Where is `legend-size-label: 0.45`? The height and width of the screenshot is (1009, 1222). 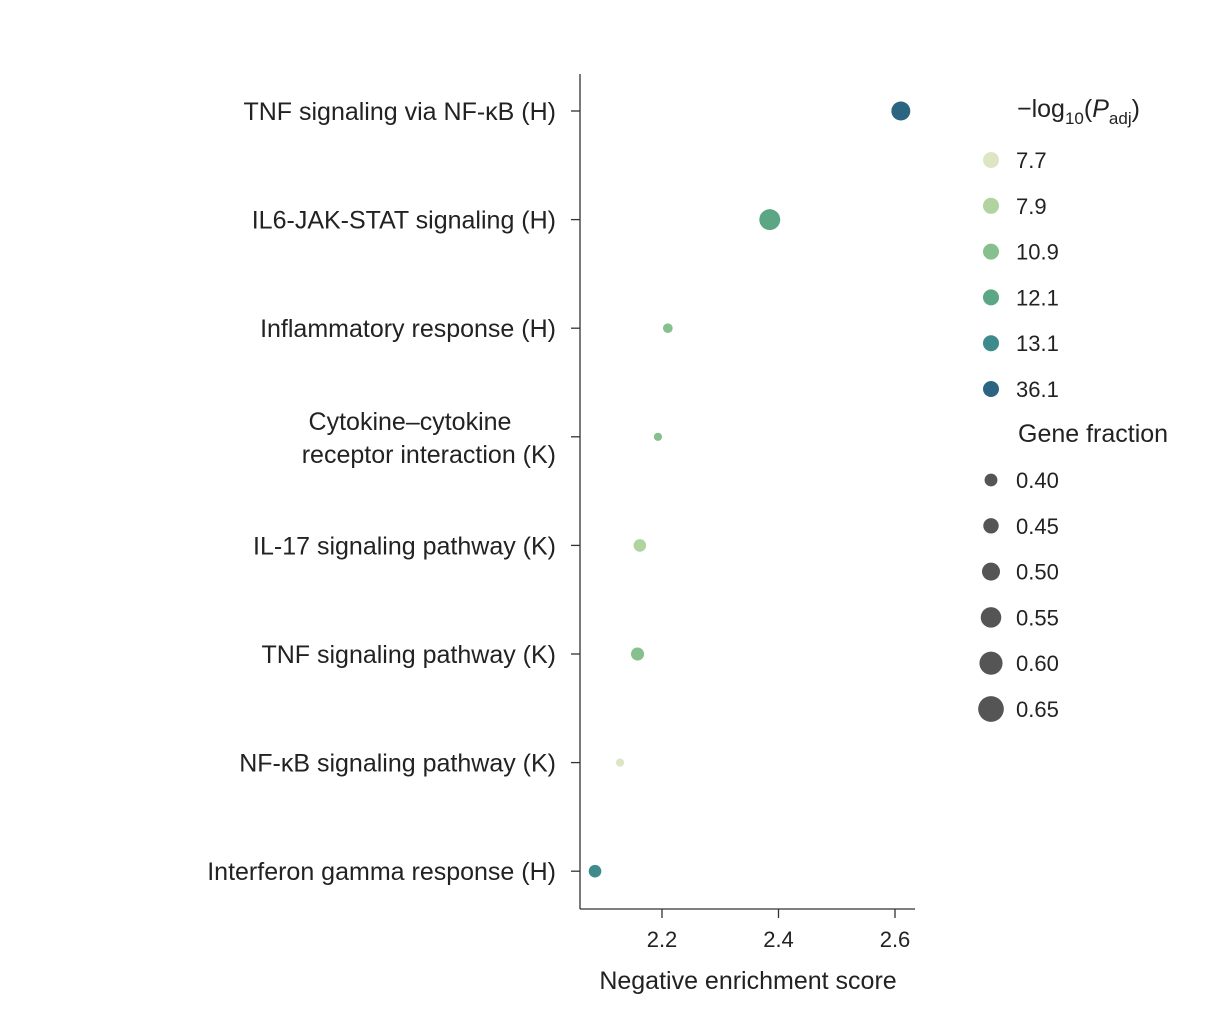
legend-size-label: 0.45 is located at coordinates (1037, 526).